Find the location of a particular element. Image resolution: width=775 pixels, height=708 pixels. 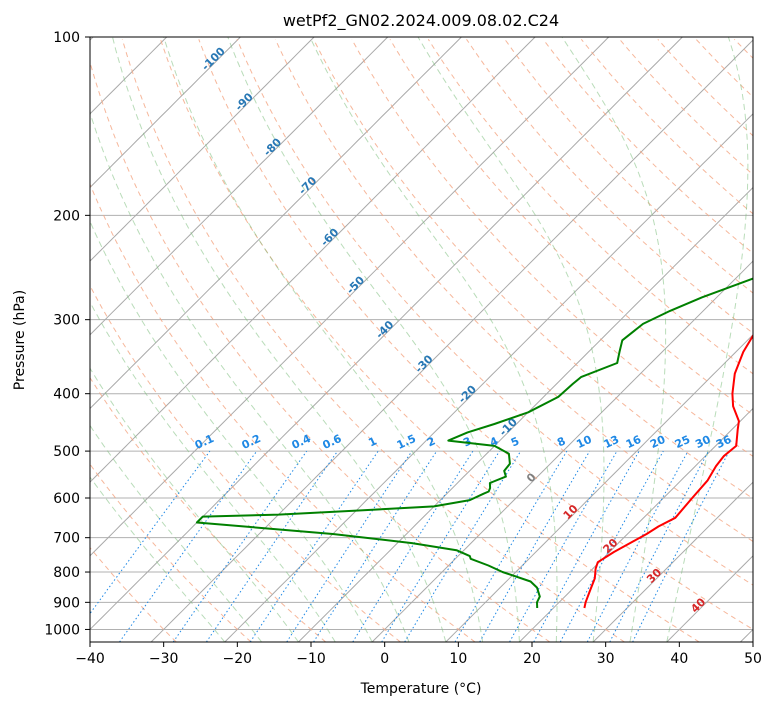

x-tick-label: 20 is located at coordinates (532, 659).